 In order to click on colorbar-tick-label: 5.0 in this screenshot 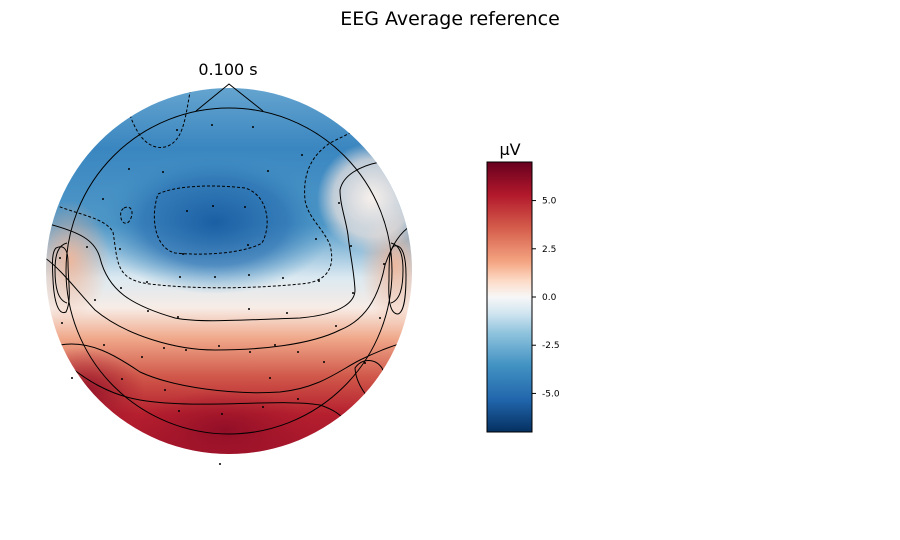, I will do `click(549, 202)`.